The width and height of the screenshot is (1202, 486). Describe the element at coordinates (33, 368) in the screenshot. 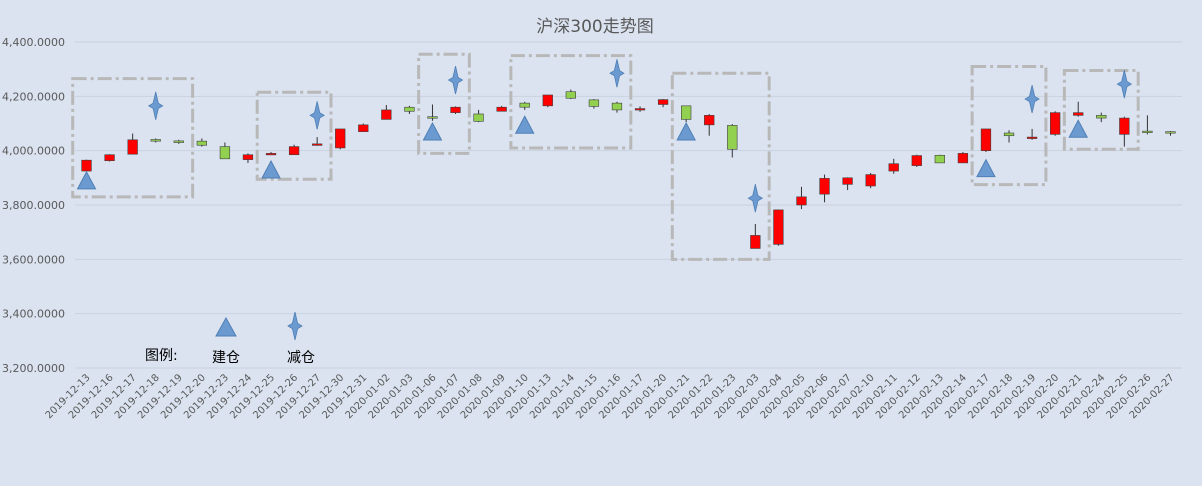

I see `y-tick-label: 3,200.0000` at that location.